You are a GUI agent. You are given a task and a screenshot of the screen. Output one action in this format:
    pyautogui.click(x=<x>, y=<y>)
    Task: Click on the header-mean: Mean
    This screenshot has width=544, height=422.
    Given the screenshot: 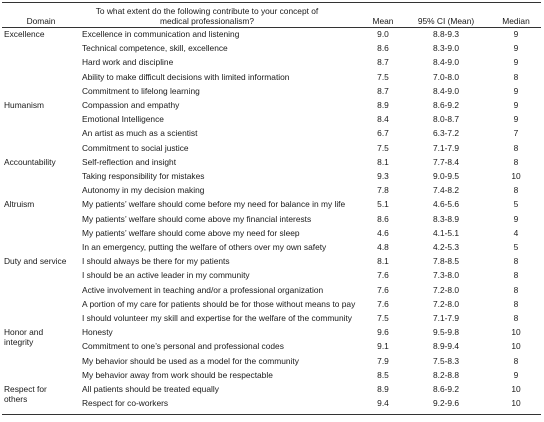 What is the action you would take?
    pyautogui.click(x=383, y=15)
    